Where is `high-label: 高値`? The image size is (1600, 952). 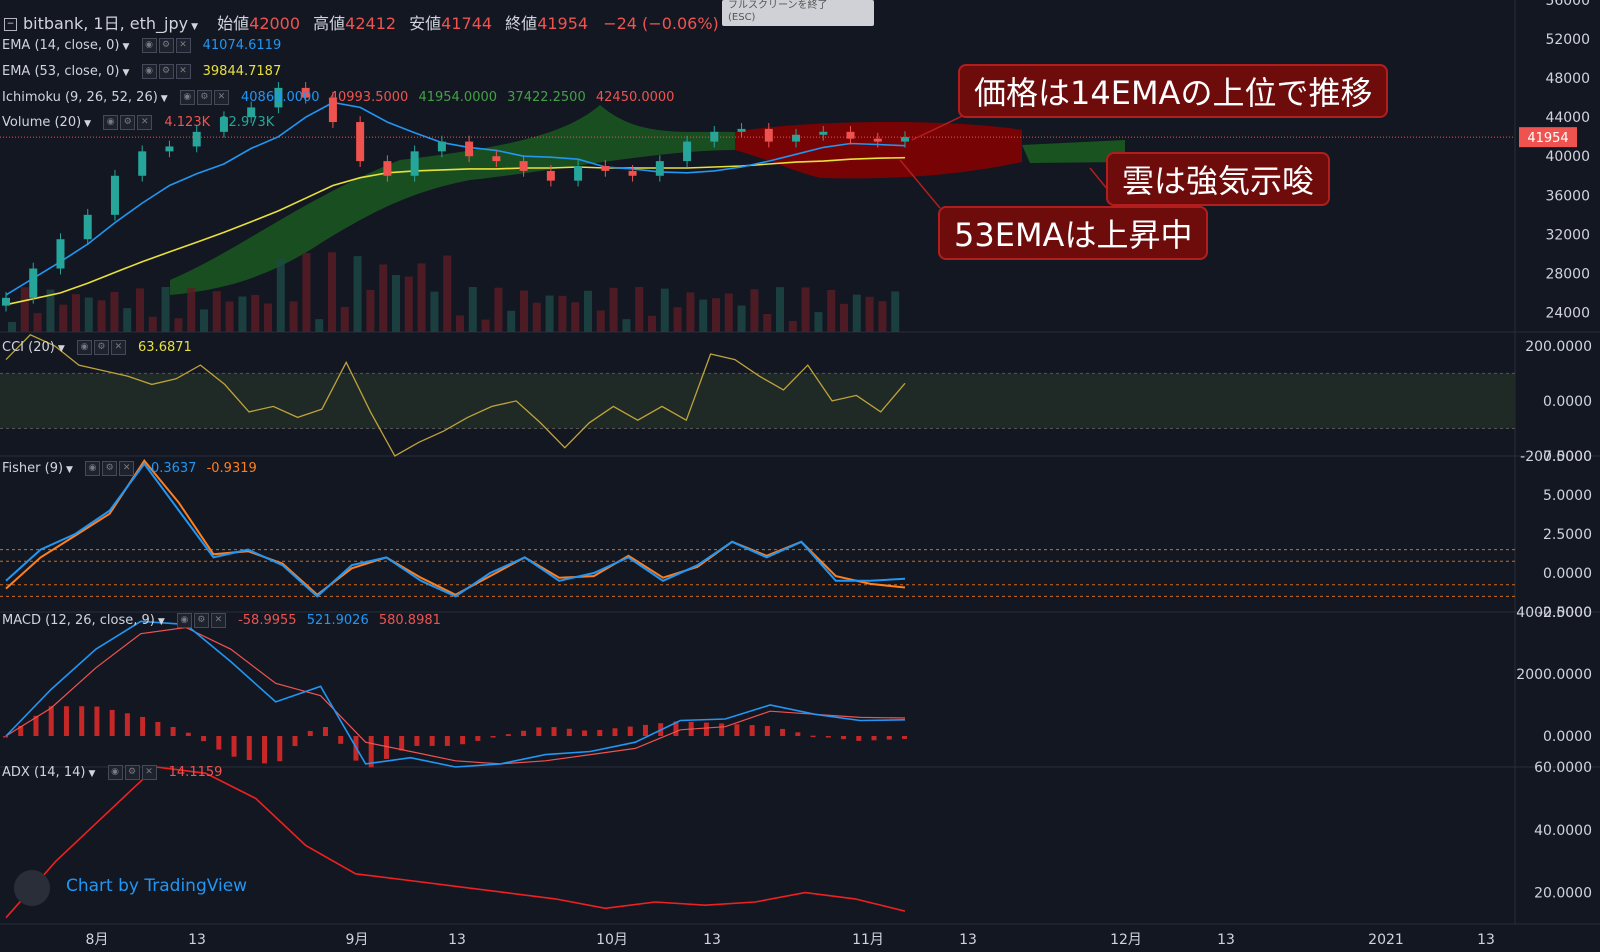
high-label: 高値 is located at coordinates (329, 23).